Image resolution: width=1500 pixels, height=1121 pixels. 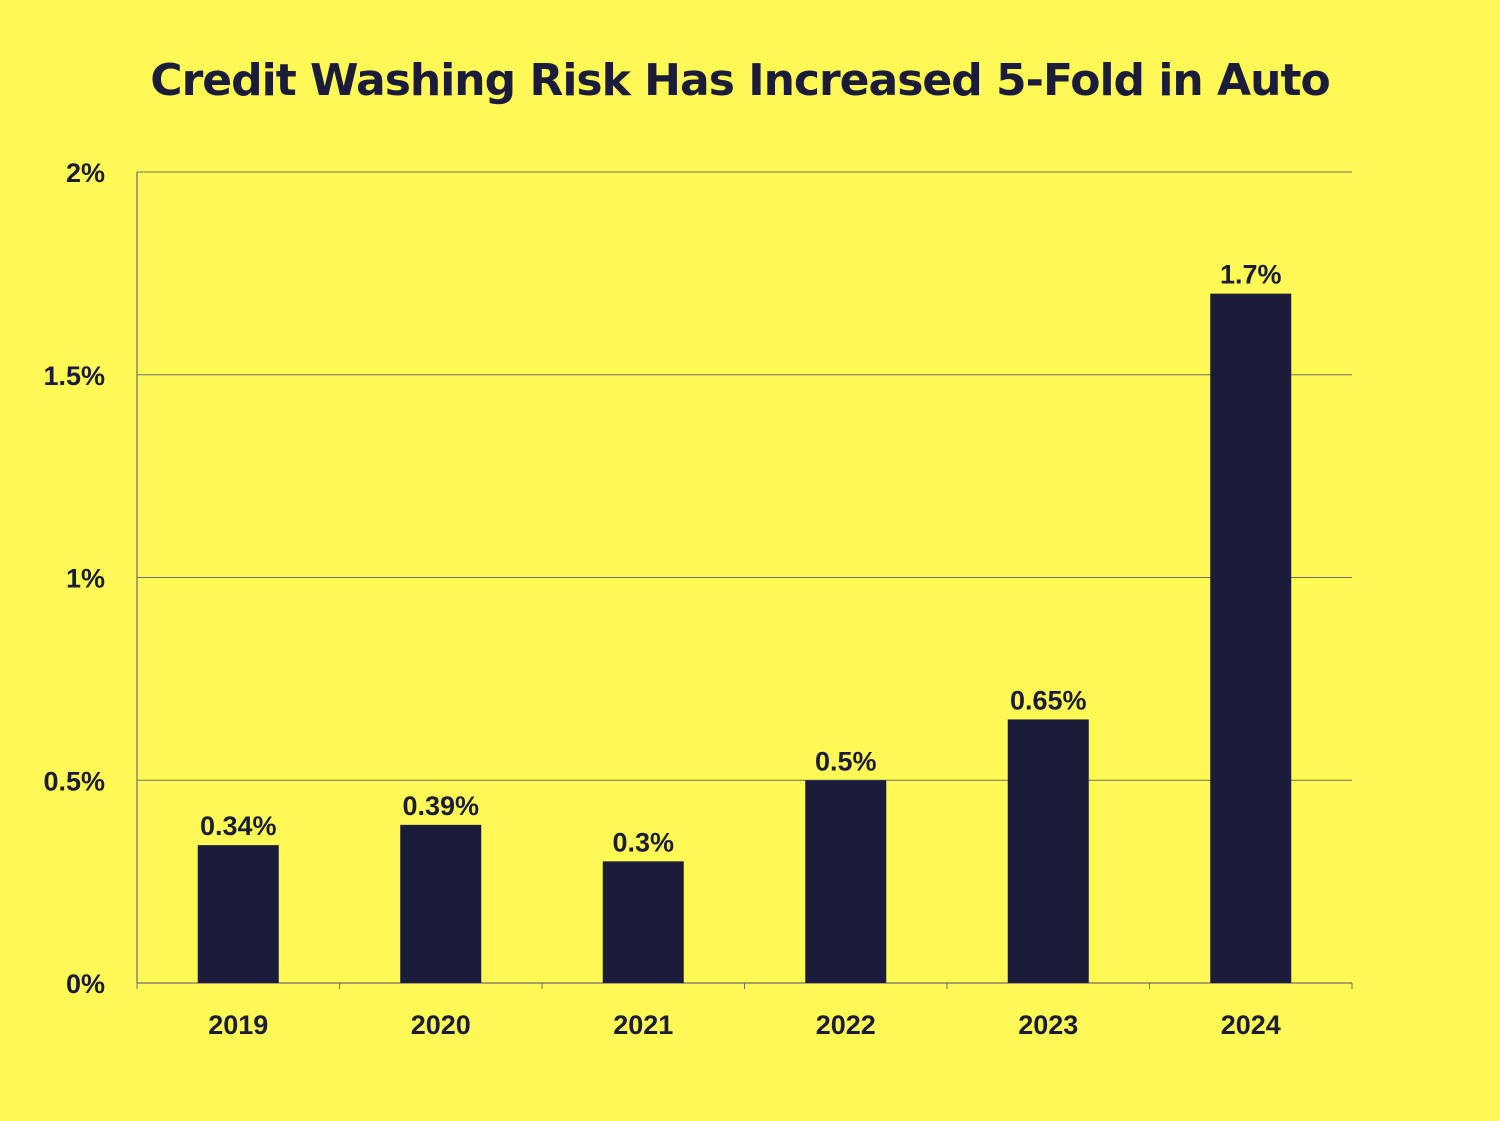 What do you see at coordinates (643, 842) in the screenshot?
I see `data-label: 0.3%` at bounding box center [643, 842].